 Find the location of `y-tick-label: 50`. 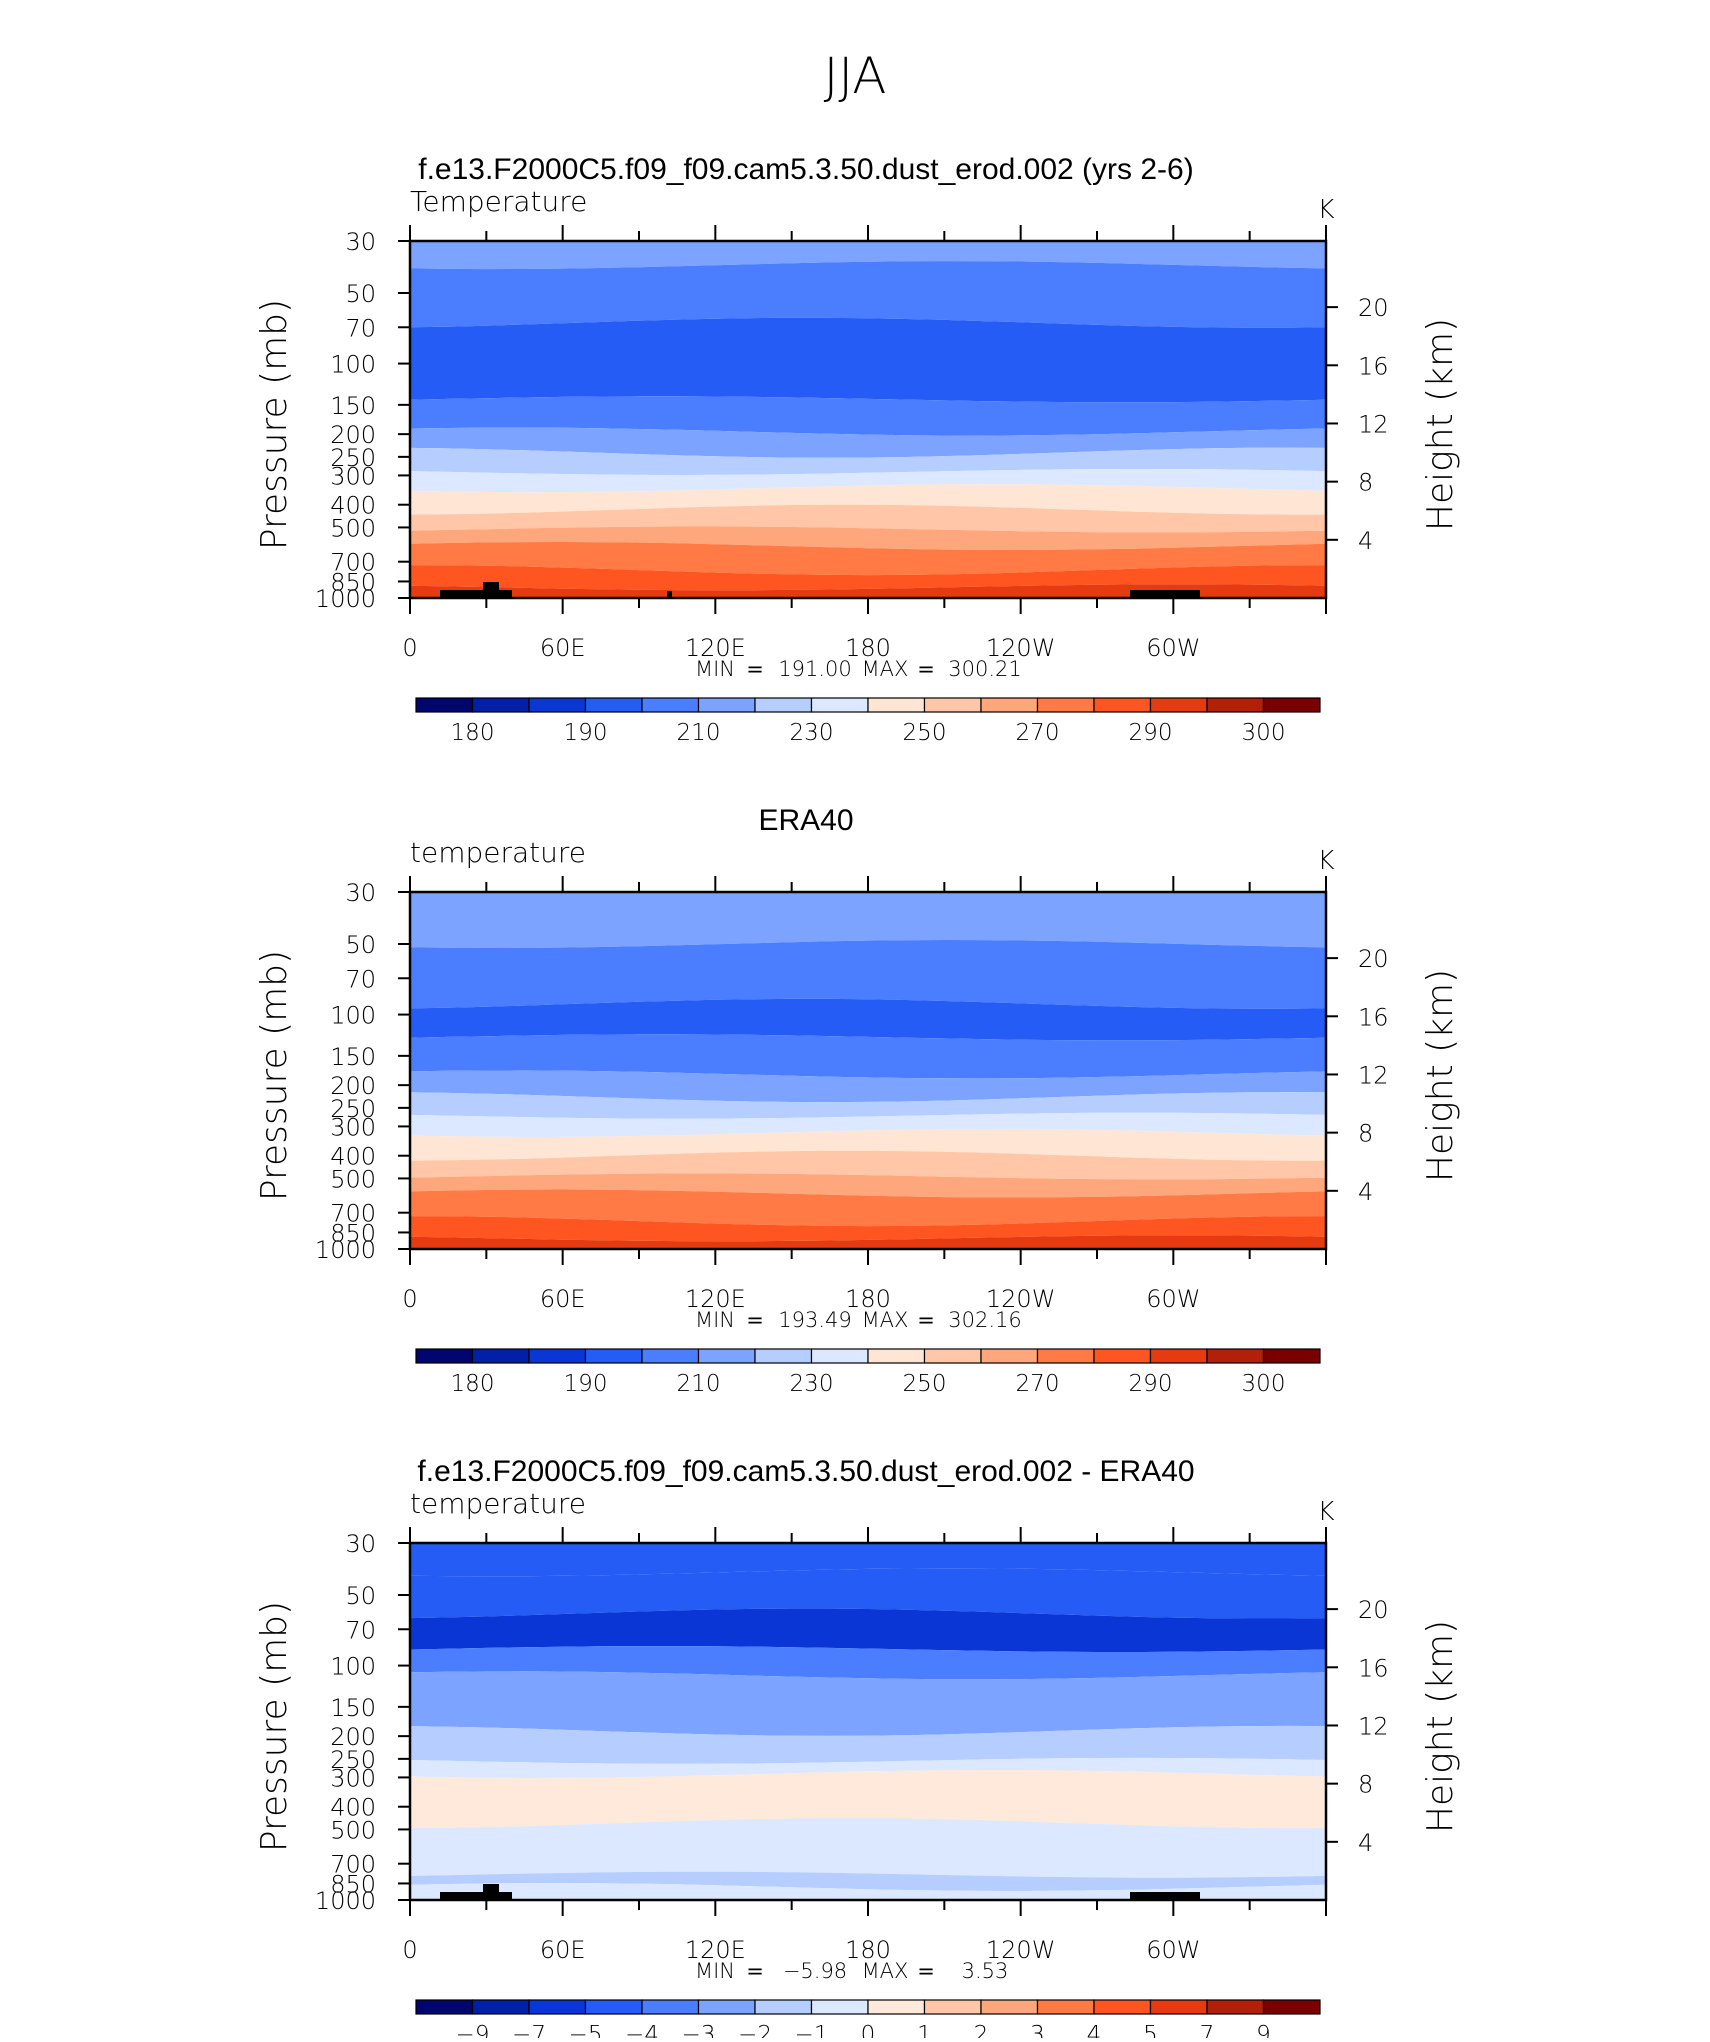

y-tick-label: 50 is located at coordinates (360, 945).